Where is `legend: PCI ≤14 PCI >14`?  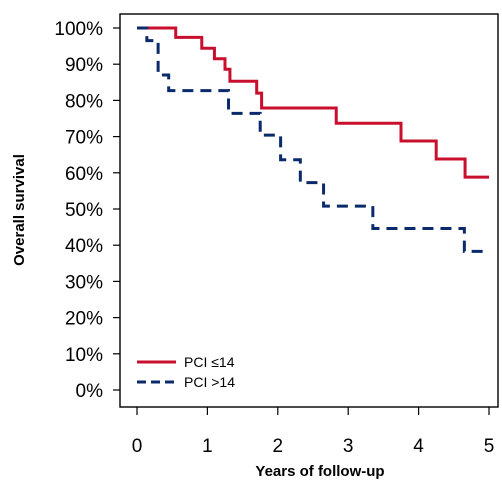 legend: PCI ≤14 PCI >14 is located at coordinates (186, 372).